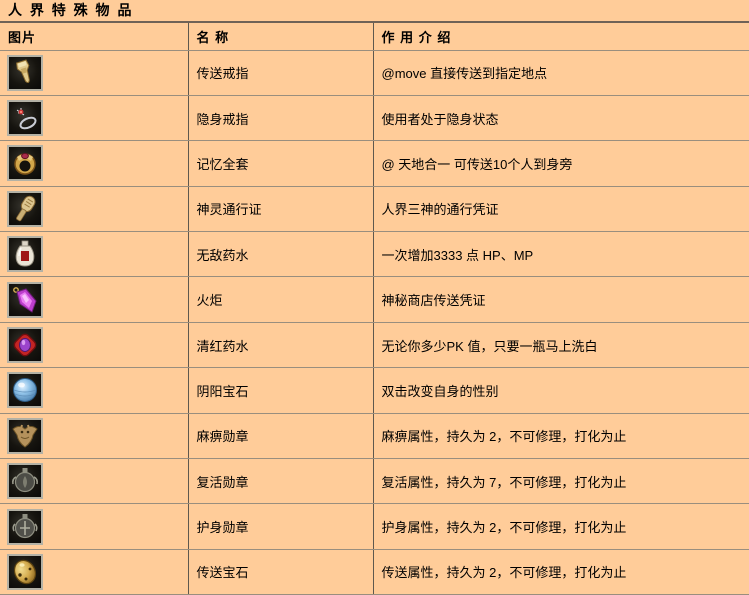 The height and width of the screenshot is (595, 749). I want to click on item-description: 麻痹属性，持久为 2，不可修理，打化为止, so click(561, 436).